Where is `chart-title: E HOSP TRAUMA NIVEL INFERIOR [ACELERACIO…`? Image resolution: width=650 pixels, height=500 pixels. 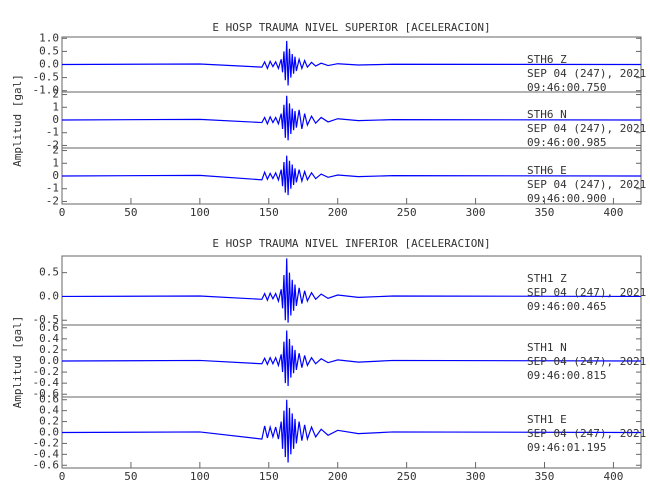
chart-title: E HOSP TRAUMA NIVEL INFERIOR [ACELERACIO… is located at coordinates (351, 243).